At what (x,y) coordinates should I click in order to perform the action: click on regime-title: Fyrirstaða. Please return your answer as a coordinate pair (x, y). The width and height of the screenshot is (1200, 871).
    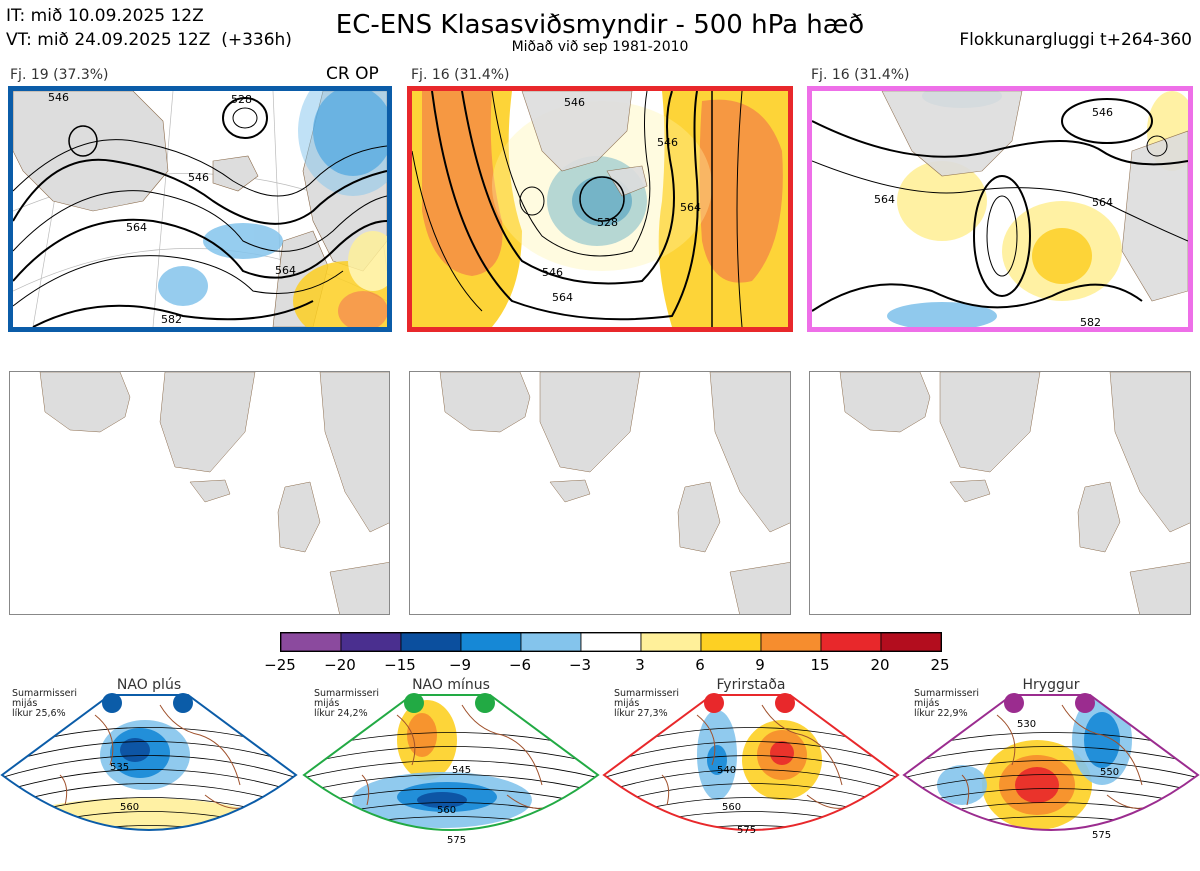
    Looking at the image, I should click on (751, 685).